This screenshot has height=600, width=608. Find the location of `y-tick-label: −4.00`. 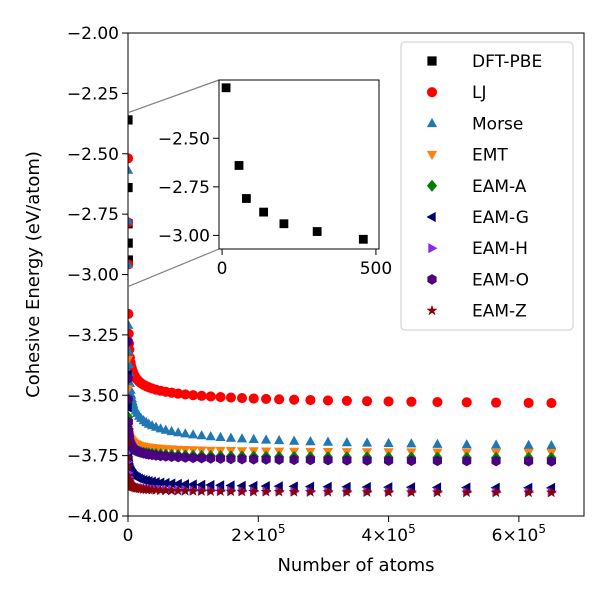

y-tick-label: −4.00 is located at coordinates (93, 517).